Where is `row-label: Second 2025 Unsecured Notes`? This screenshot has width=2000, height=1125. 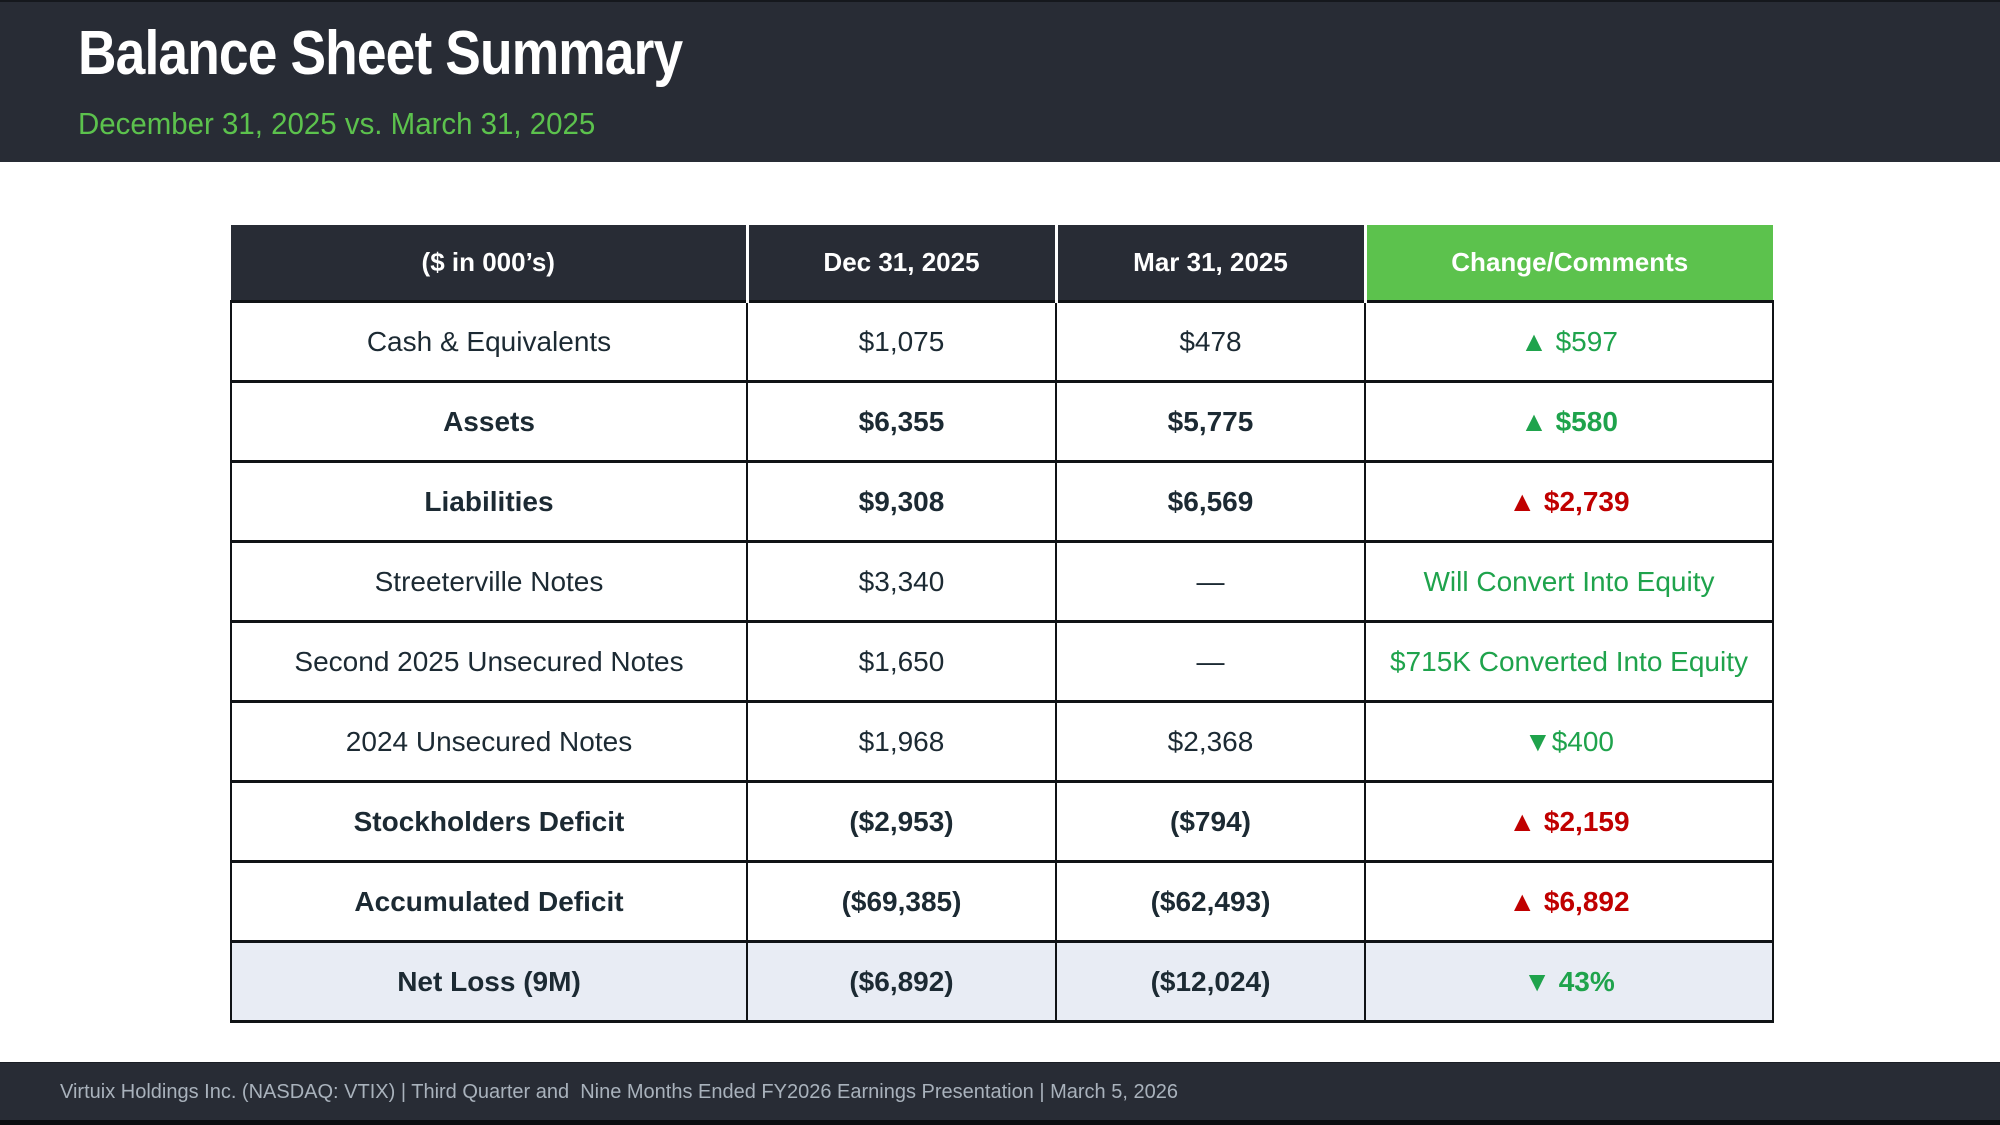
row-label: Second 2025 Unsecured Notes is located at coordinates (489, 661).